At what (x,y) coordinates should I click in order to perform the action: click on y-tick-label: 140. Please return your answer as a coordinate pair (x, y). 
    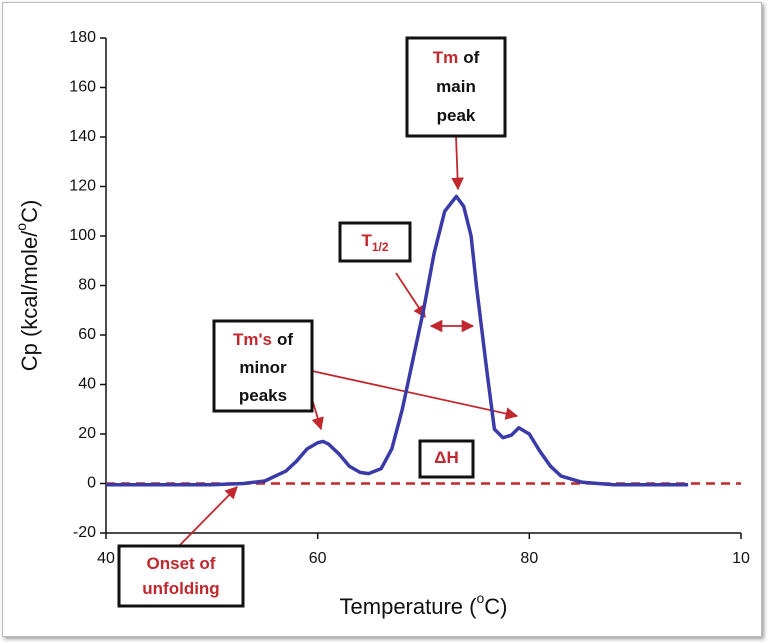
    Looking at the image, I should click on (82, 136).